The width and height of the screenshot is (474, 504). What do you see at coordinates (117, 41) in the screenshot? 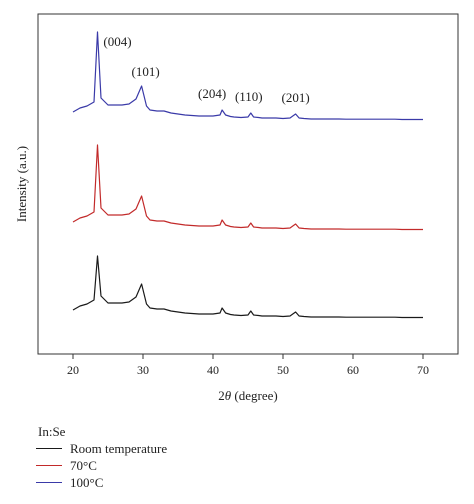
I see `peak-label: (004)` at bounding box center [117, 41].